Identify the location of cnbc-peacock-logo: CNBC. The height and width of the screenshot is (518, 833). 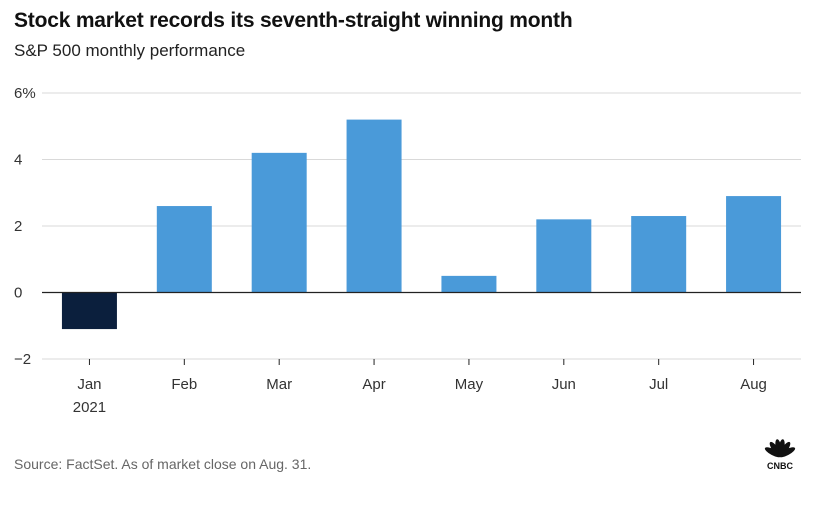
(780, 454).